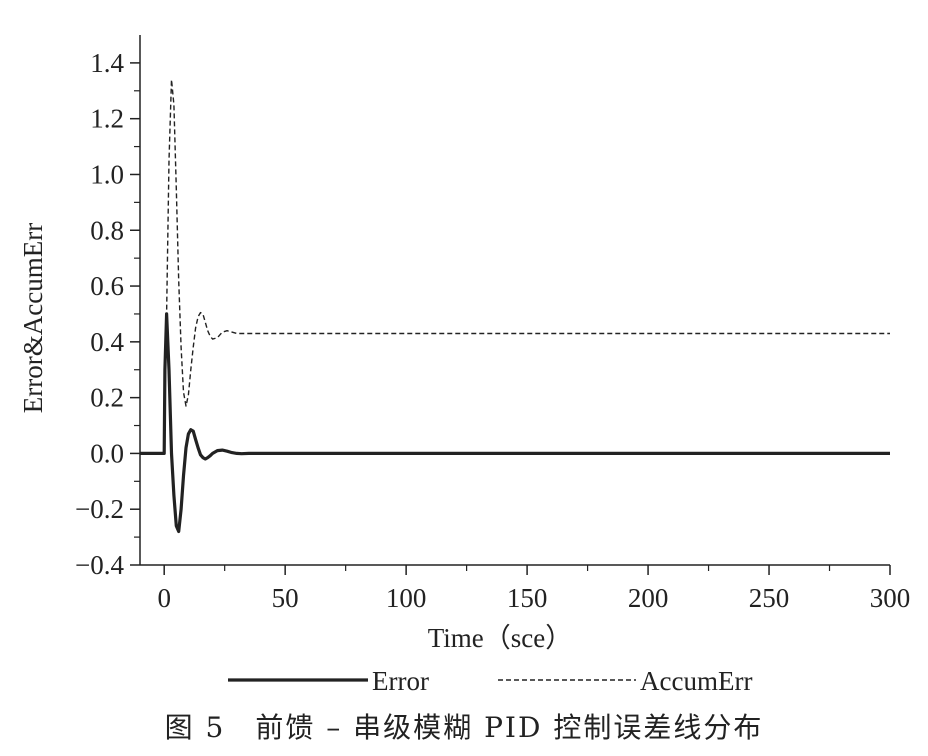 Image resolution: width=928 pixels, height=756 pixels. I want to click on x-tick-label: 300, so click(890, 598).